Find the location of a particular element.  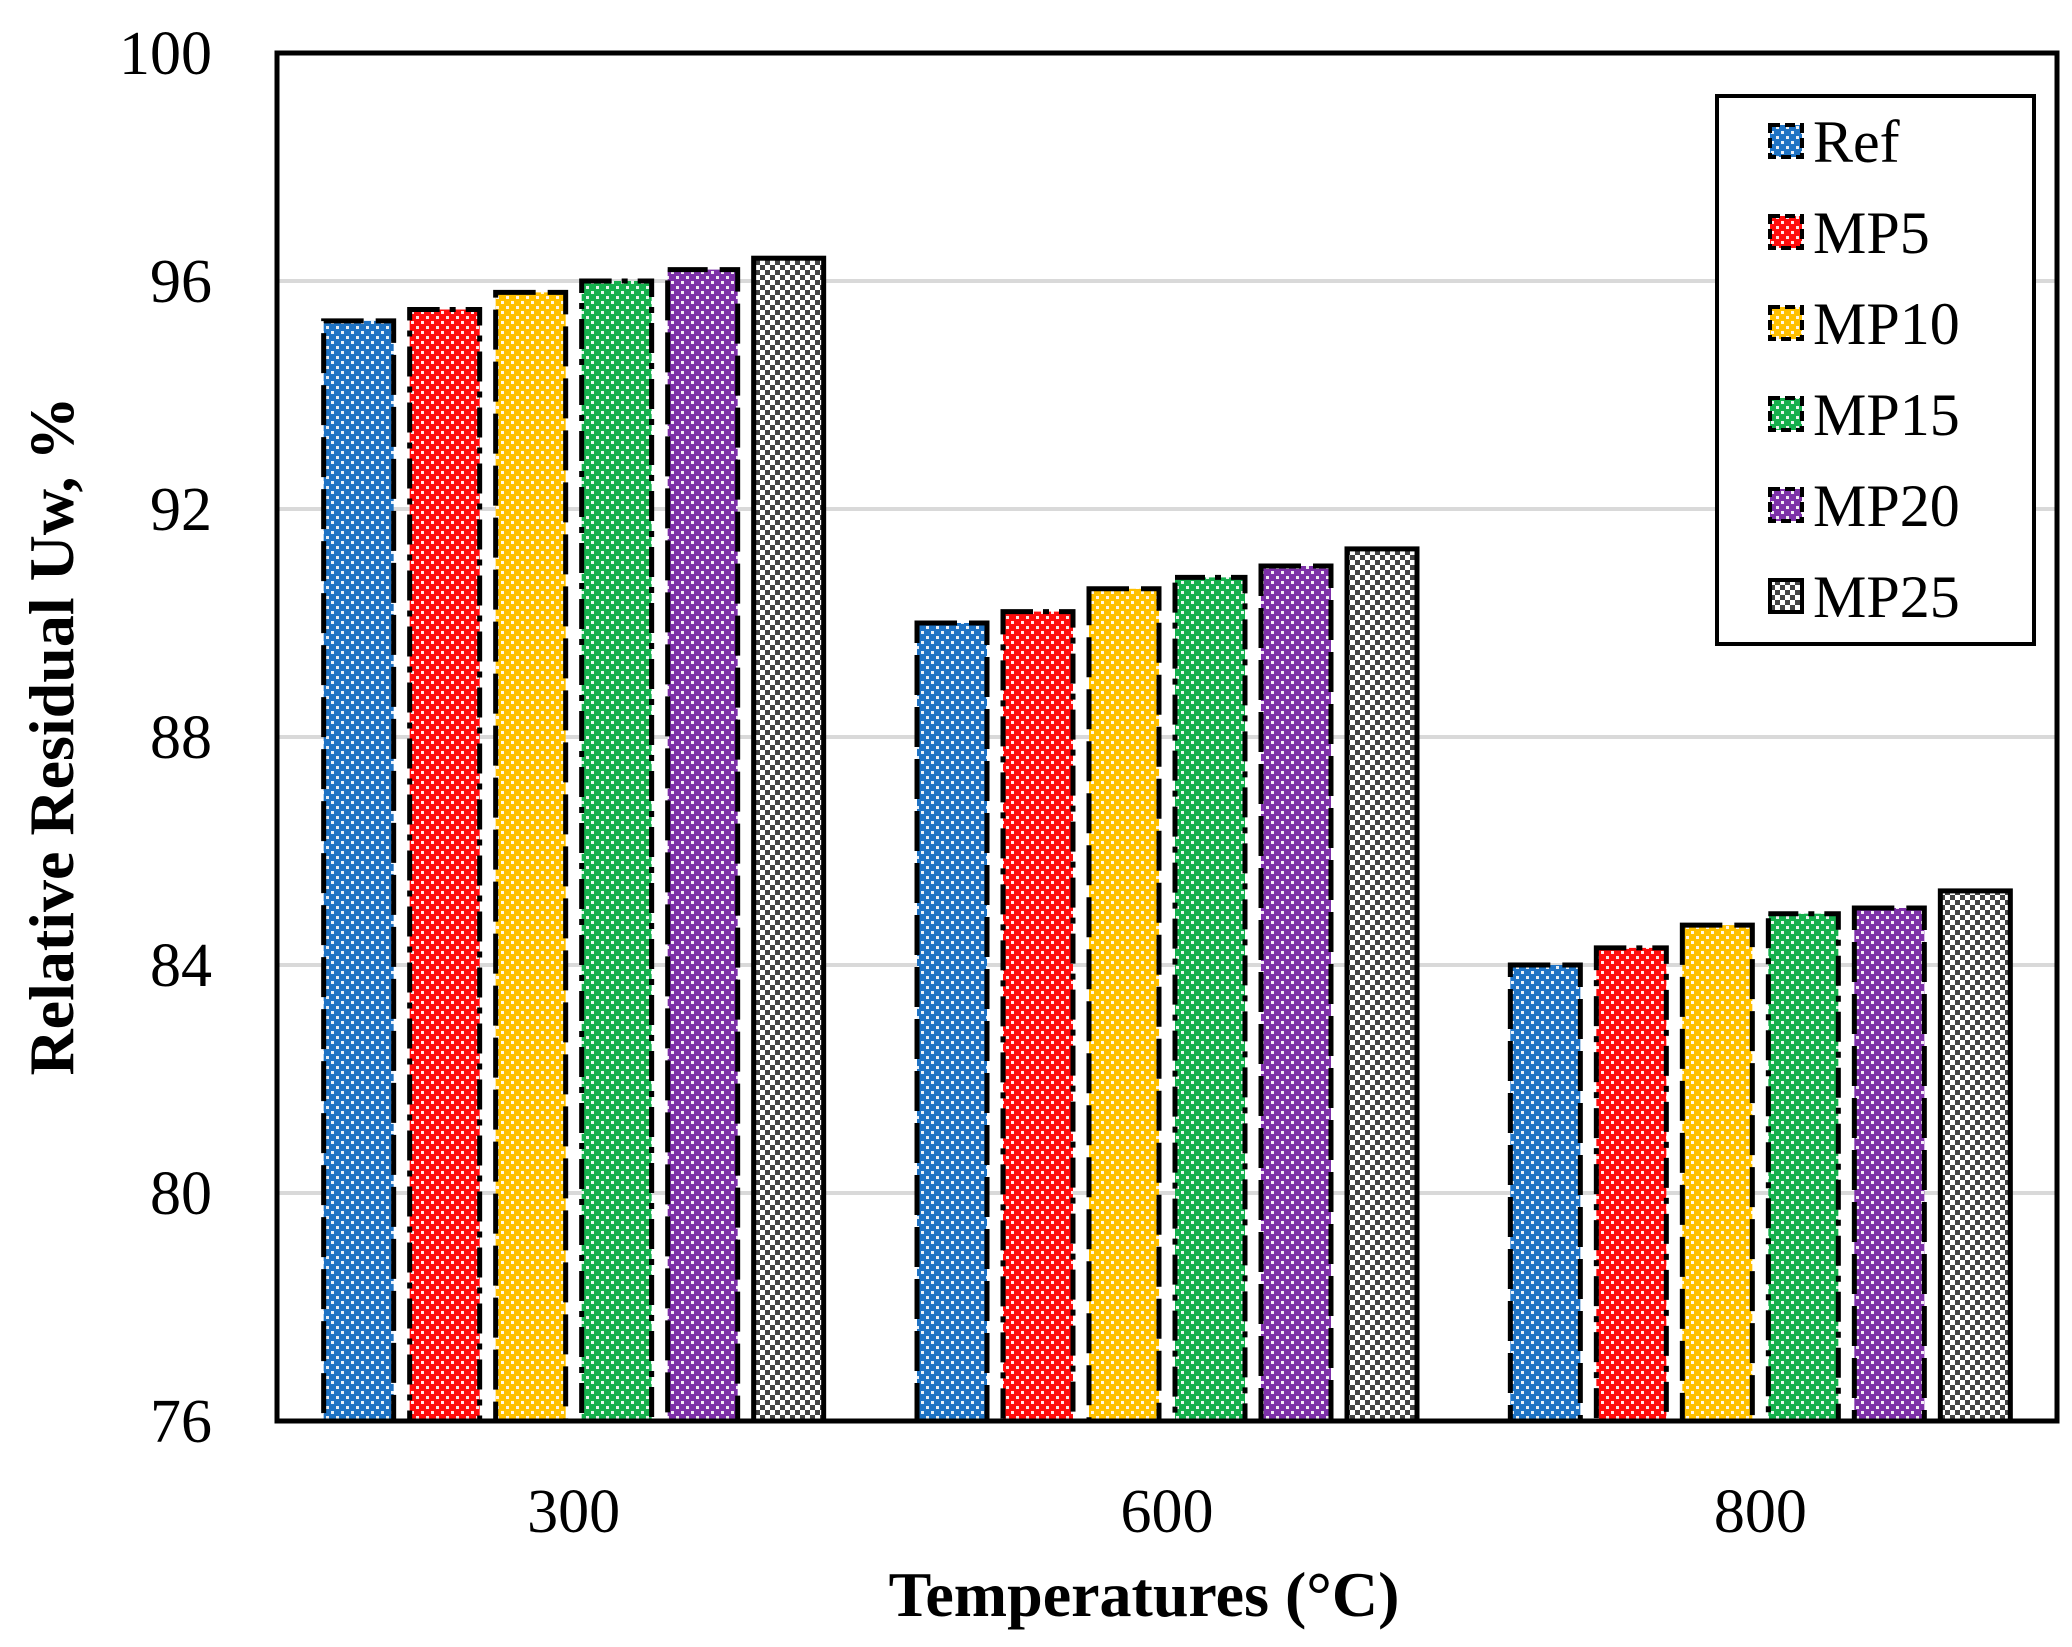

x-axis-title: Temperatures (°C) is located at coordinates (1144, 1594).